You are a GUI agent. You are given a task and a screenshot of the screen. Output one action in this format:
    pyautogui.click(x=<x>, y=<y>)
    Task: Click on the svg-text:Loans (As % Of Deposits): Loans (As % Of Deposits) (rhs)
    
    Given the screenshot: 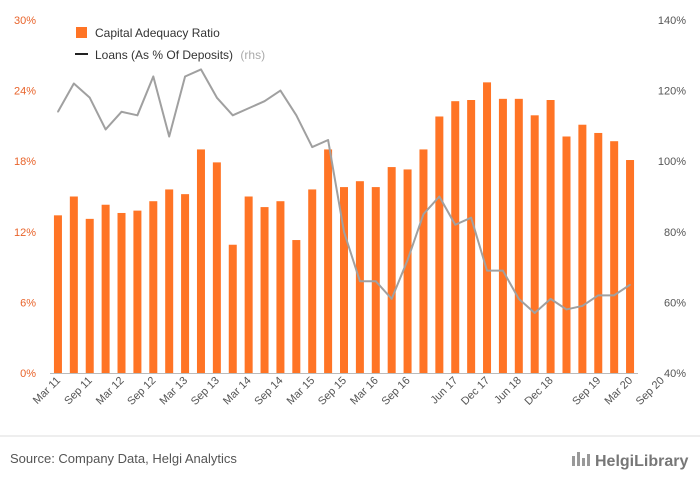 What is the action you would take?
    pyautogui.click(x=180, y=55)
    